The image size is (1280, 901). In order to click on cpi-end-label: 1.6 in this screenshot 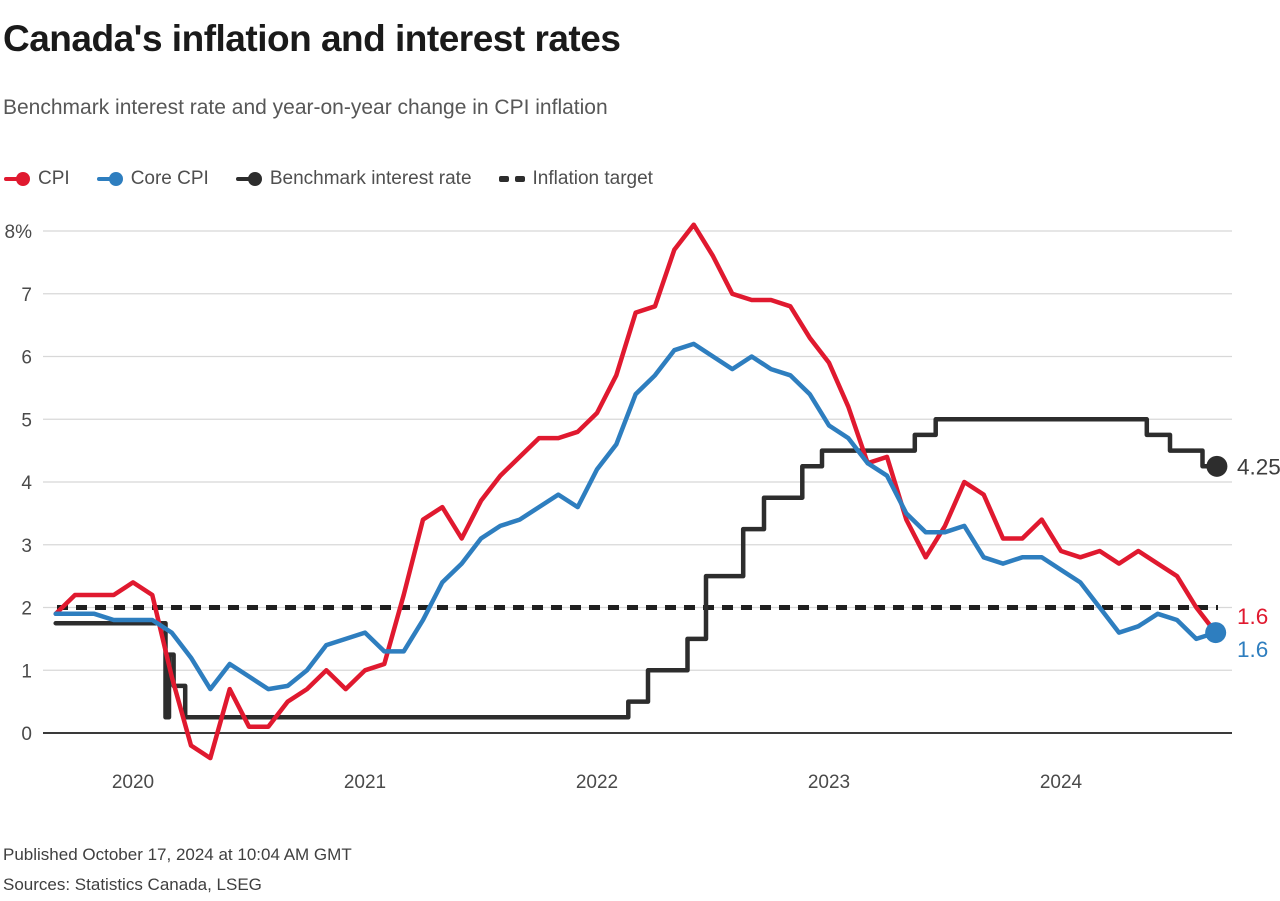, I will do `click(1252, 616)`.